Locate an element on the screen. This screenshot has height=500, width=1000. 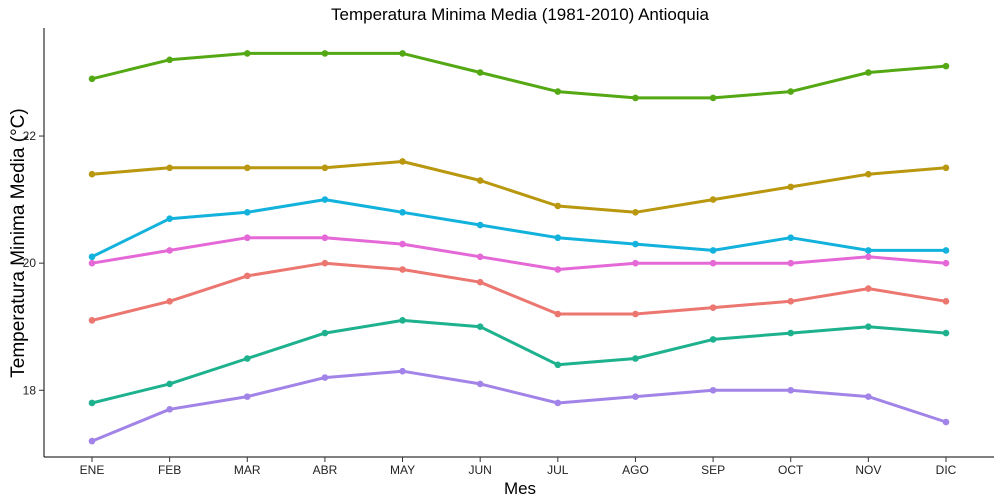
series-line-blue is located at coordinates (519, 228).